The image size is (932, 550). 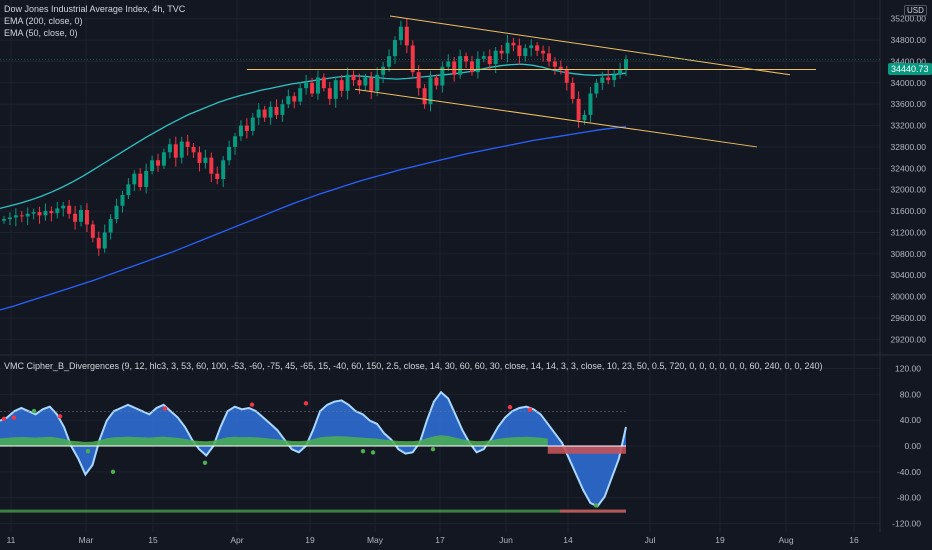 I want to click on time-tick-label: Apr, so click(x=236, y=540).